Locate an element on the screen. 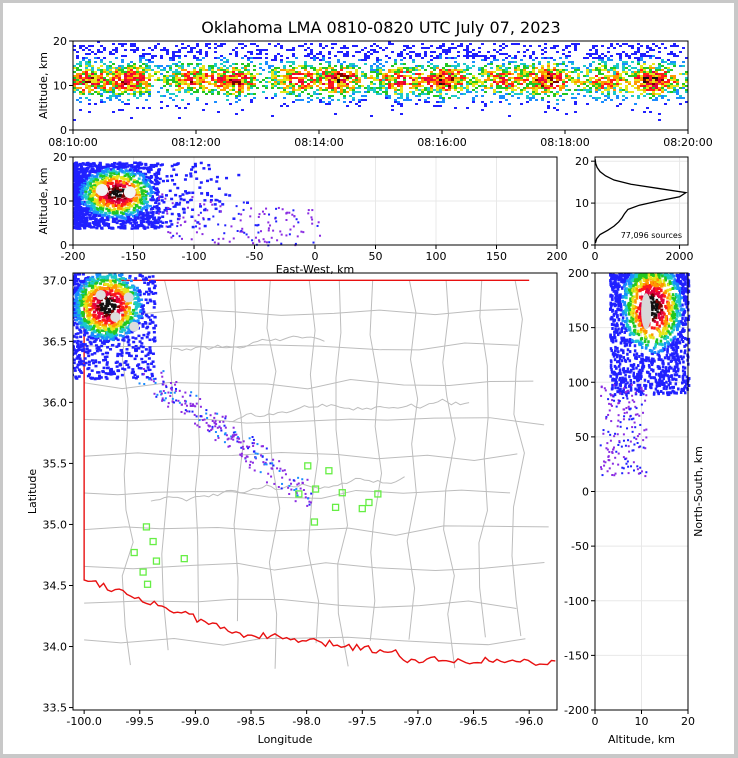 The image size is (738, 758). county-line is located at coordinates (127, 473).